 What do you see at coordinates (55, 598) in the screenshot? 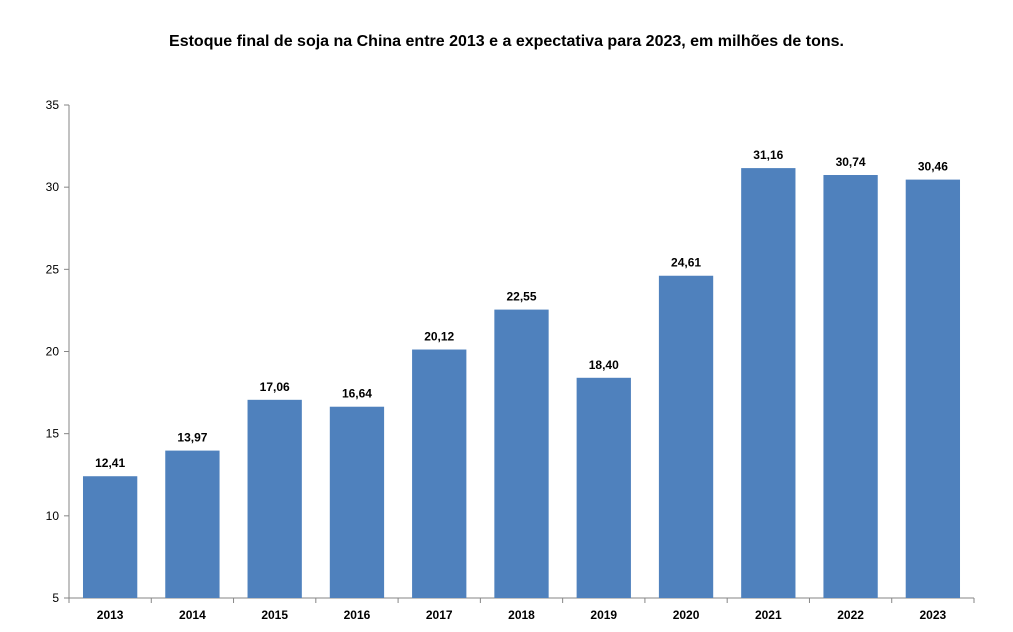
I see `y-tick-label: 5` at bounding box center [55, 598].